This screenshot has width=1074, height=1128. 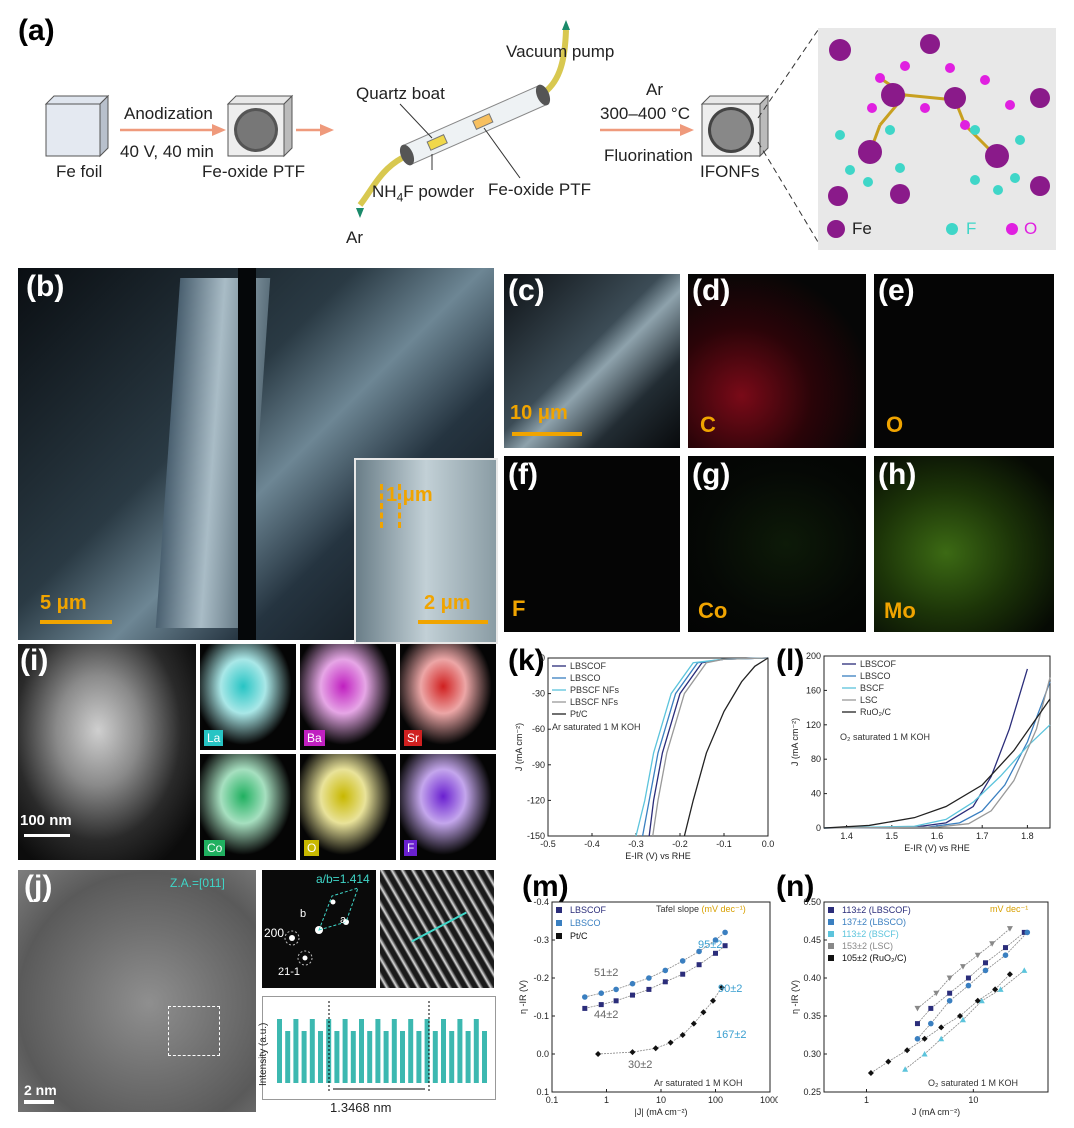 What do you see at coordinates (818, 828) in the screenshot?
I see `y-tick-label: 0` at bounding box center [818, 828].